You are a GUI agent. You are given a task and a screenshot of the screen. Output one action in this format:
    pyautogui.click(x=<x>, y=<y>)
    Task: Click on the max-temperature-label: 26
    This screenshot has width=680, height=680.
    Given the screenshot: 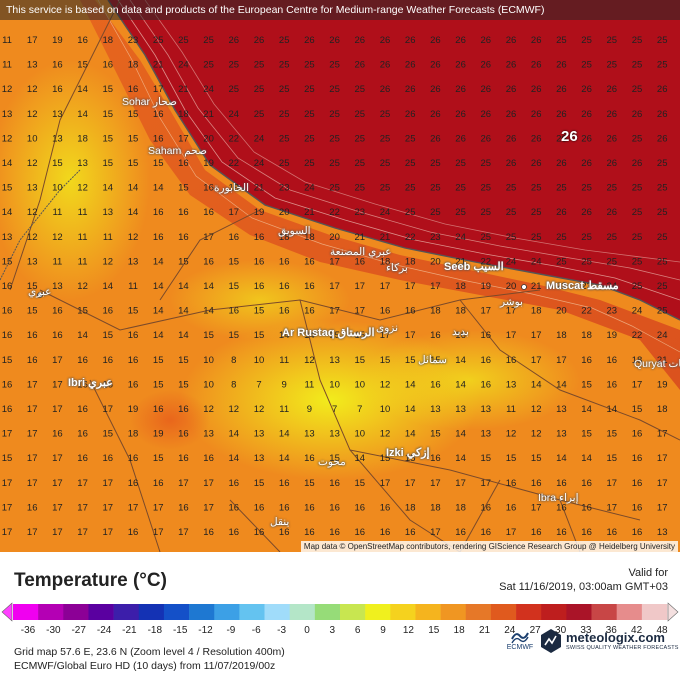 What is the action you would take?
    pyautogui.click(x=569, y=136)
    